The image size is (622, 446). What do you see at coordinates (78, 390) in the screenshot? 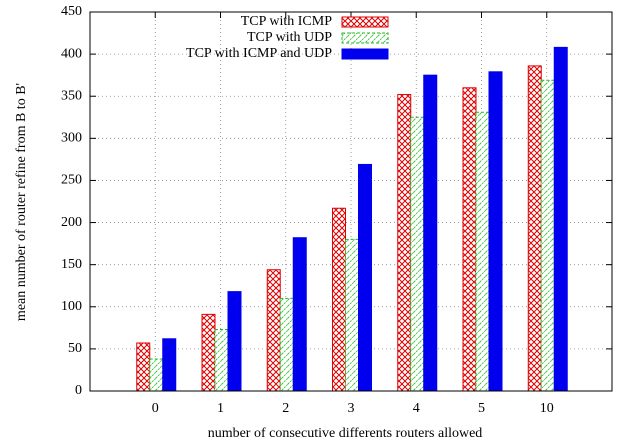
I see `y-tick-label: 0` at bounding box center [78, 390].